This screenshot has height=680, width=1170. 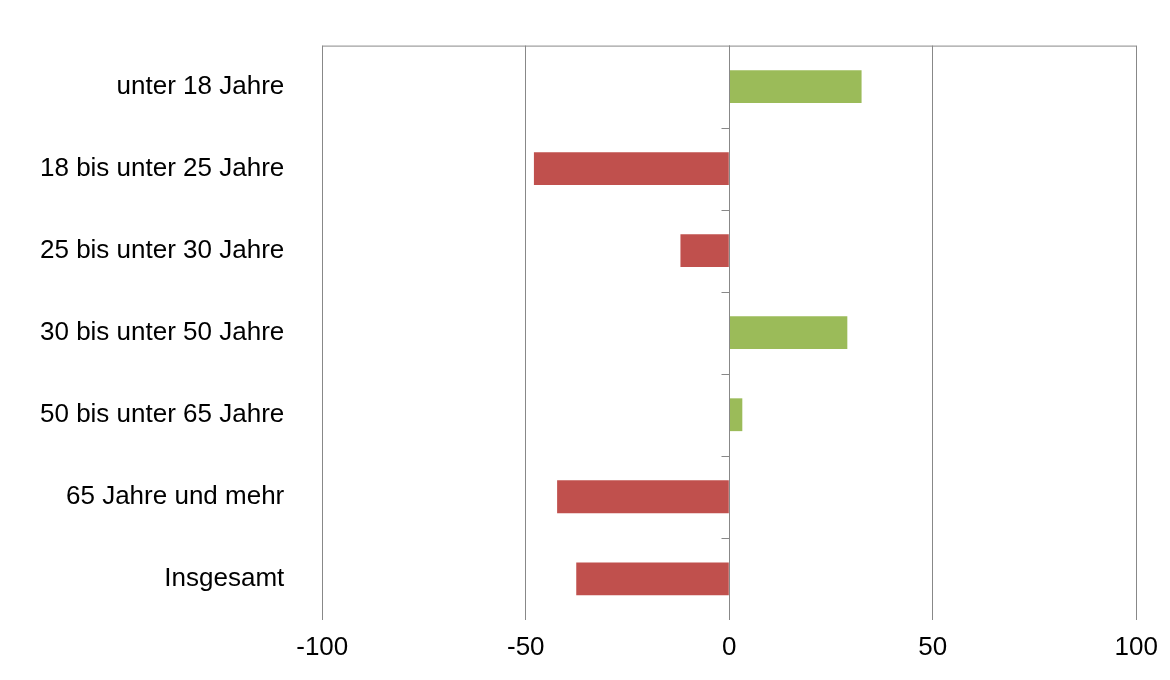 What do you see at coordinates (200, 84) in the screenshot?
I see `y-tick-label: unter 18 Jahre` at bounding box center [200, 84].